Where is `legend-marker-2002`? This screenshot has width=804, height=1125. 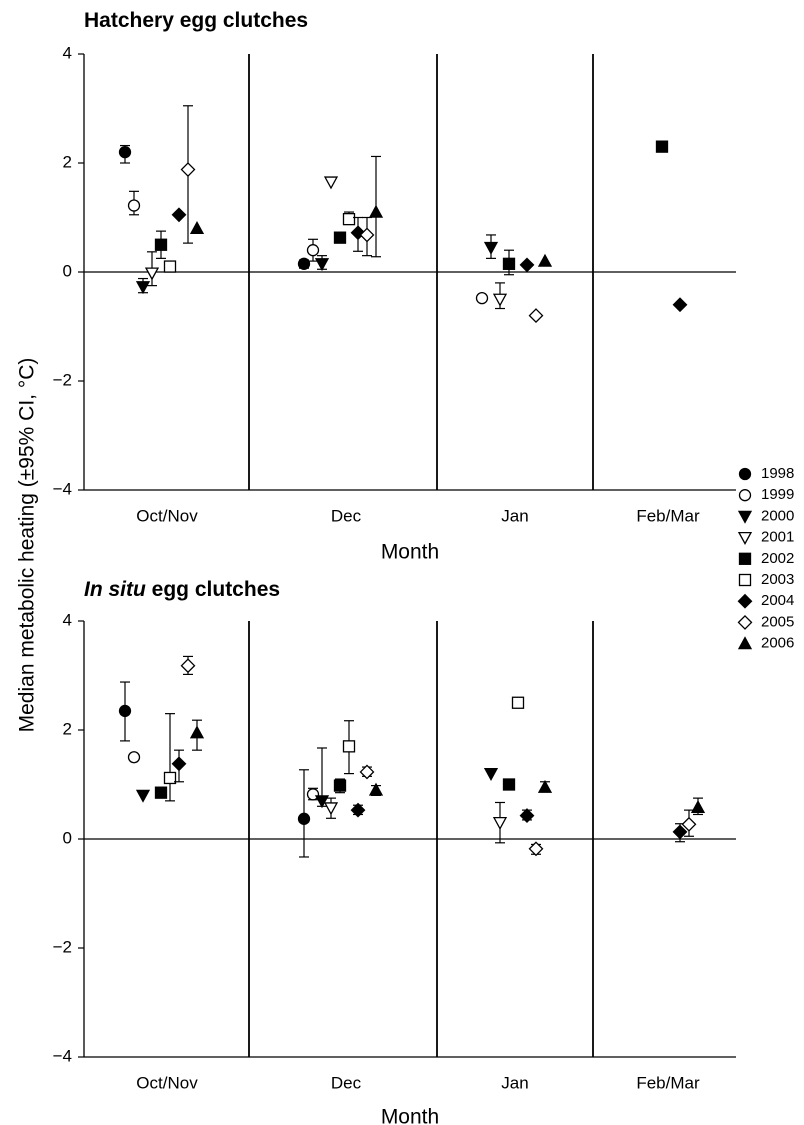 legend-marker-2002 is located at coordinates (745, 558).